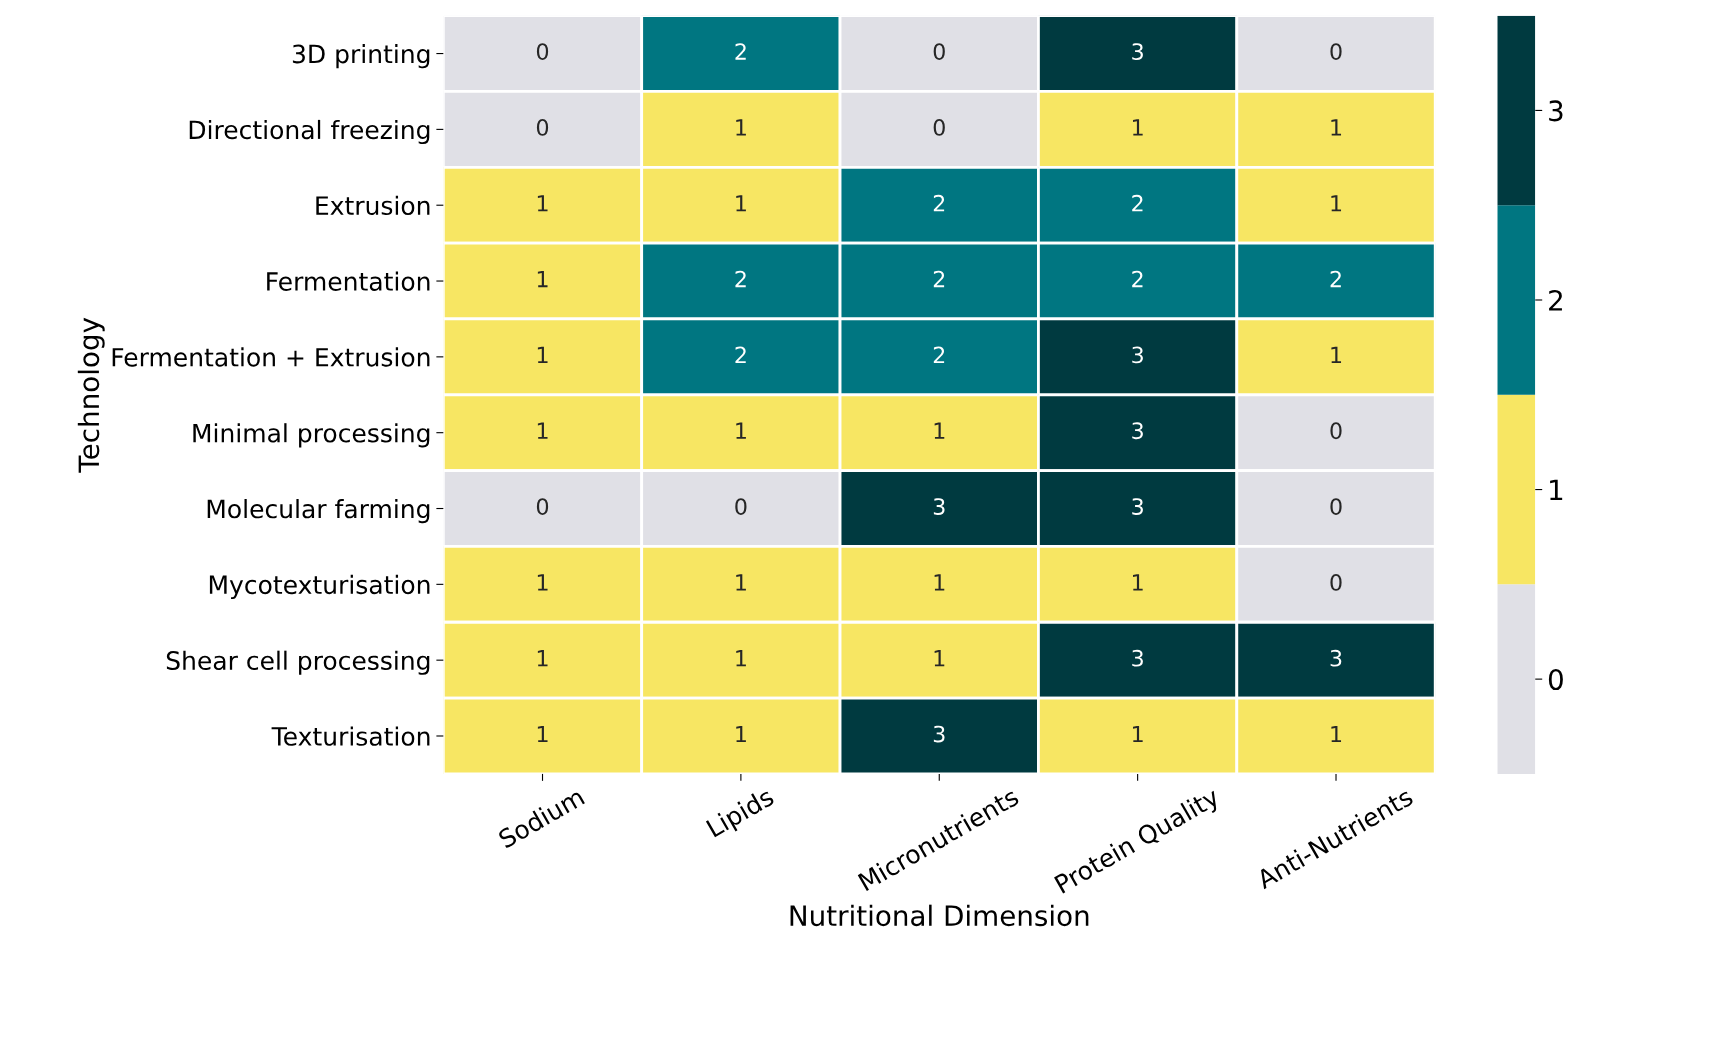  I want to click on x-axis-title: Nutritional Dimension, so click(939, 915).